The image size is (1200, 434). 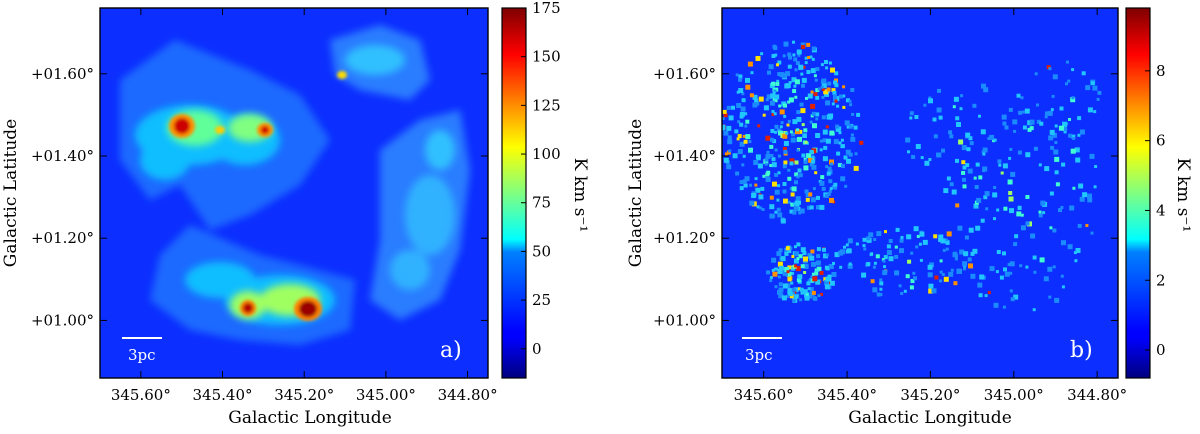 What do you see at coordinates (541, 203) in the screenshot?
I see `colorbar-tick-label: 75` at bounding box center [541, 203].